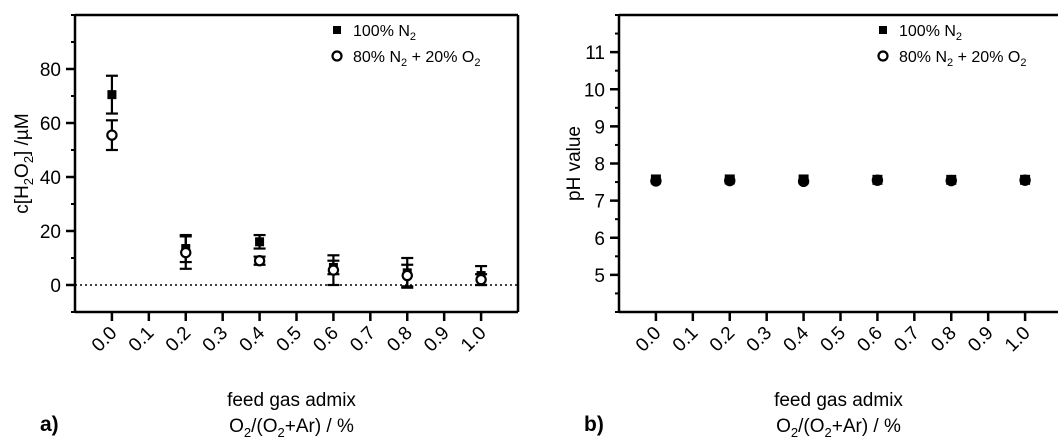  What do you see at coordinates (24, 163) in the screenshot?
I see `y-axis-title: c[H2​O2​] /µM` at bounding box center [24, 163].